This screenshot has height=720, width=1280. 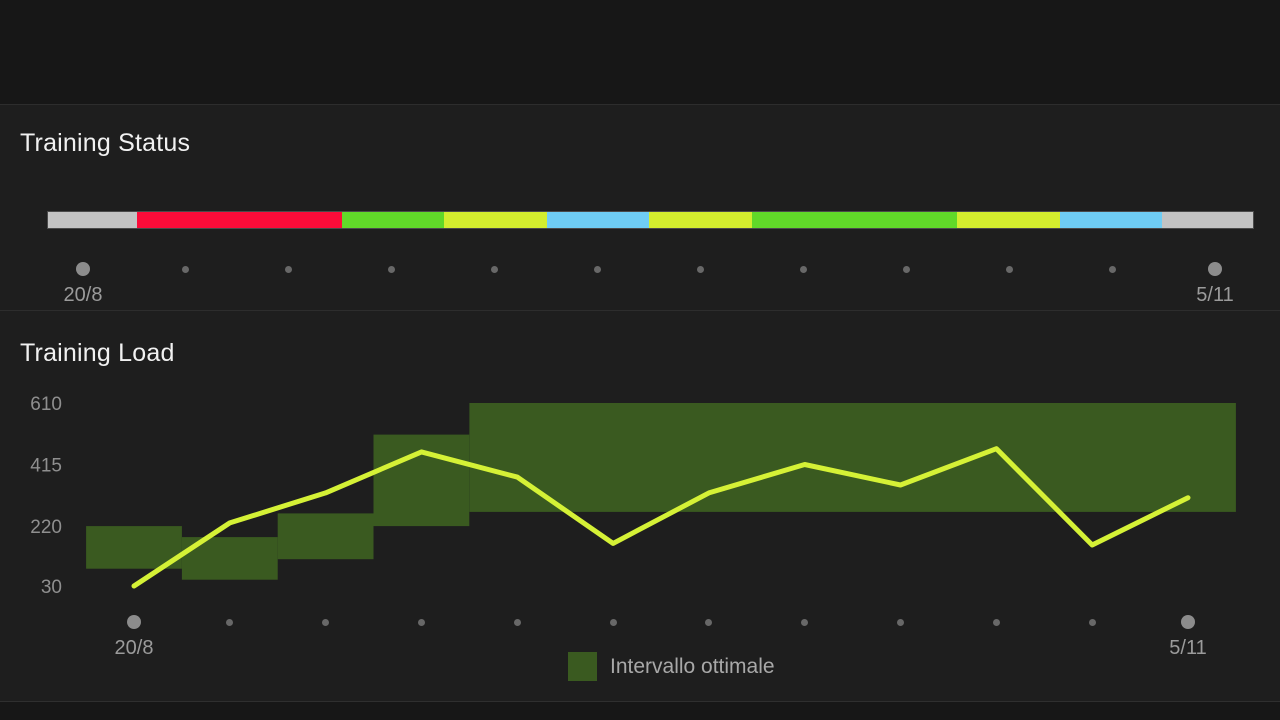 I want to click on status-timeline-start-date: 20/8, so click(x=83, y=295).